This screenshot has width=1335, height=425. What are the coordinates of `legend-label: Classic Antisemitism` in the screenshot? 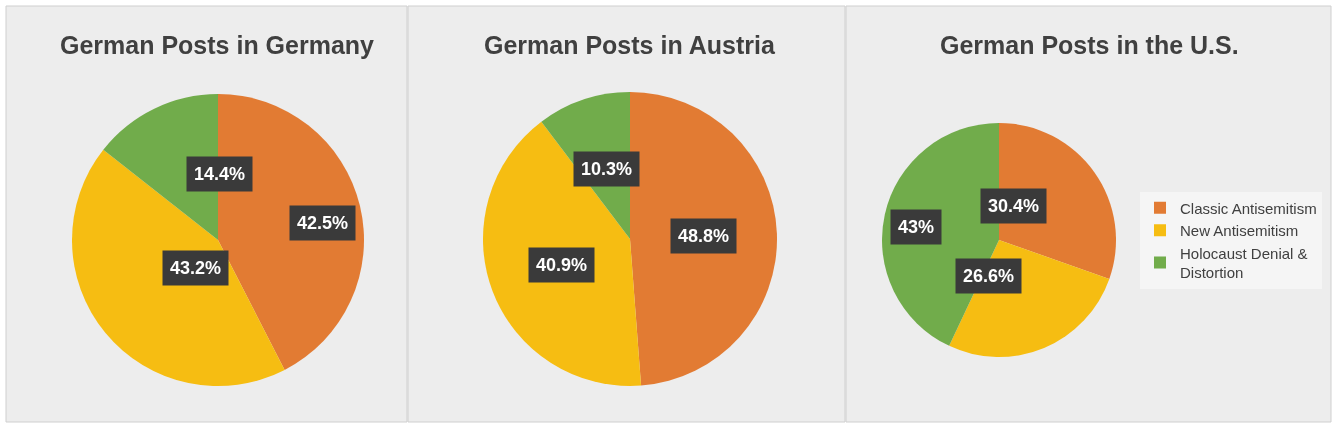 It's located at (1248, 208).